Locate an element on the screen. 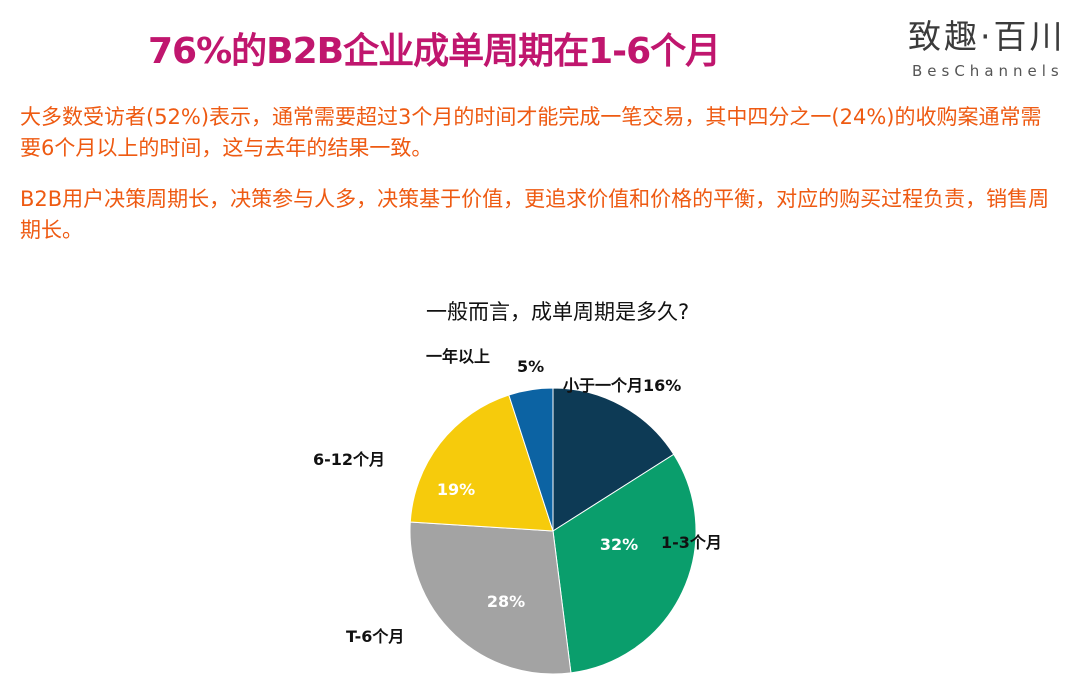  slice-label-3: T-6个月 is located at coordinates (375, 636).